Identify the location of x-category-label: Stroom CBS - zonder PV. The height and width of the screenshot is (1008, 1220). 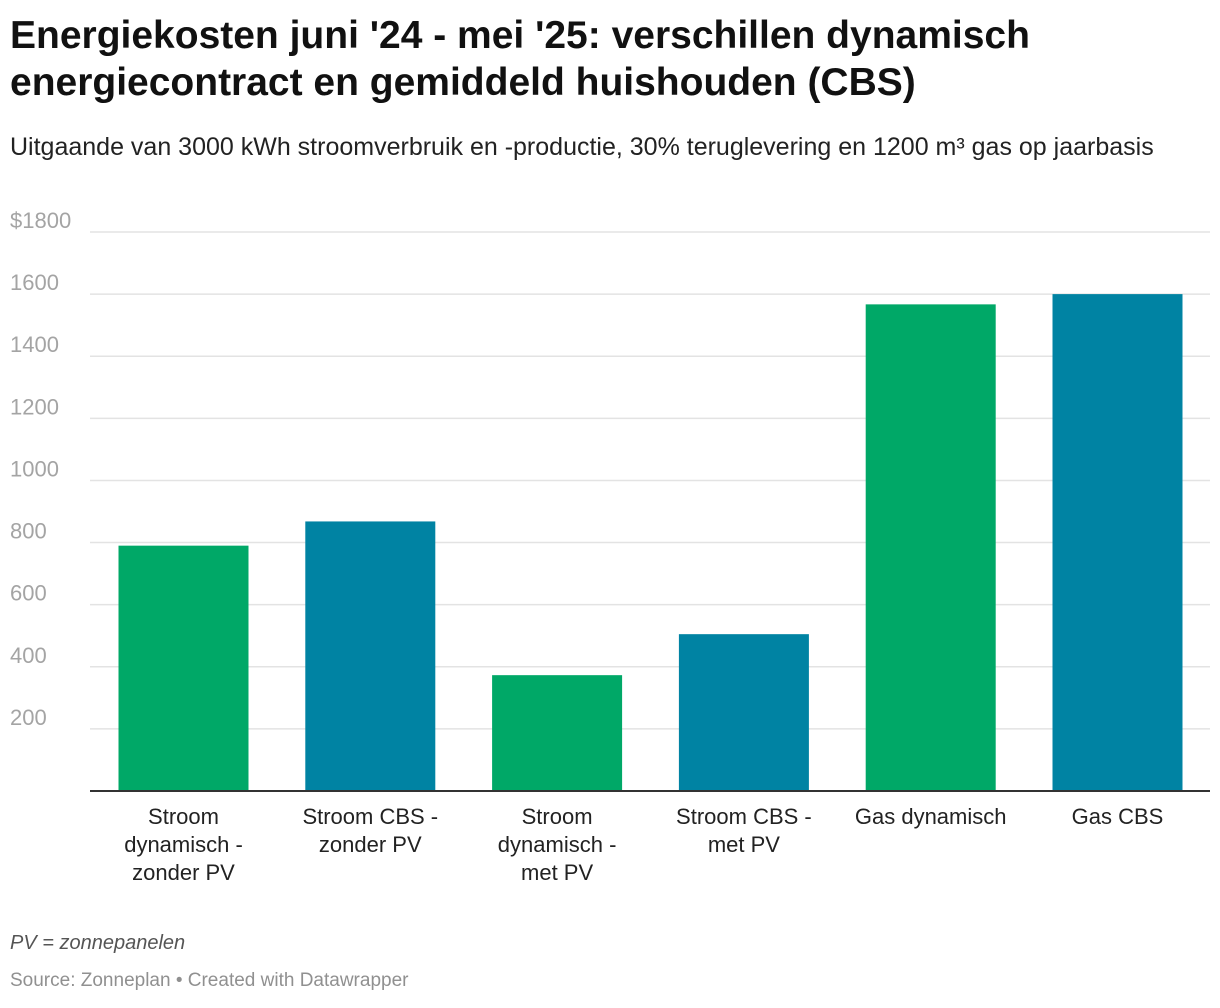
(370, 830).